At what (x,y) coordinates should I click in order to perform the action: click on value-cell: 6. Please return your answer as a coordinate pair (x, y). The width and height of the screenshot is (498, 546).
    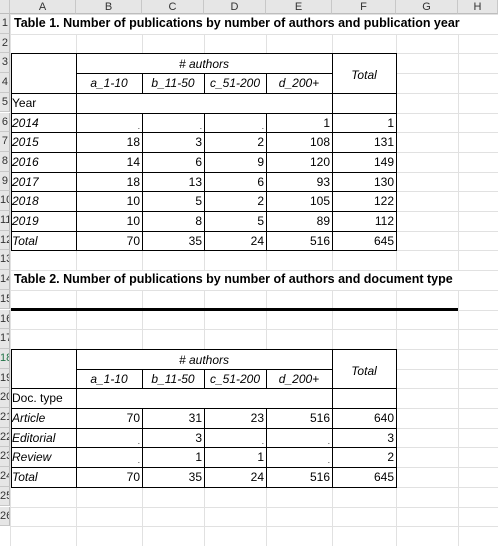
    Looking at the image, I should click on (198, 161).